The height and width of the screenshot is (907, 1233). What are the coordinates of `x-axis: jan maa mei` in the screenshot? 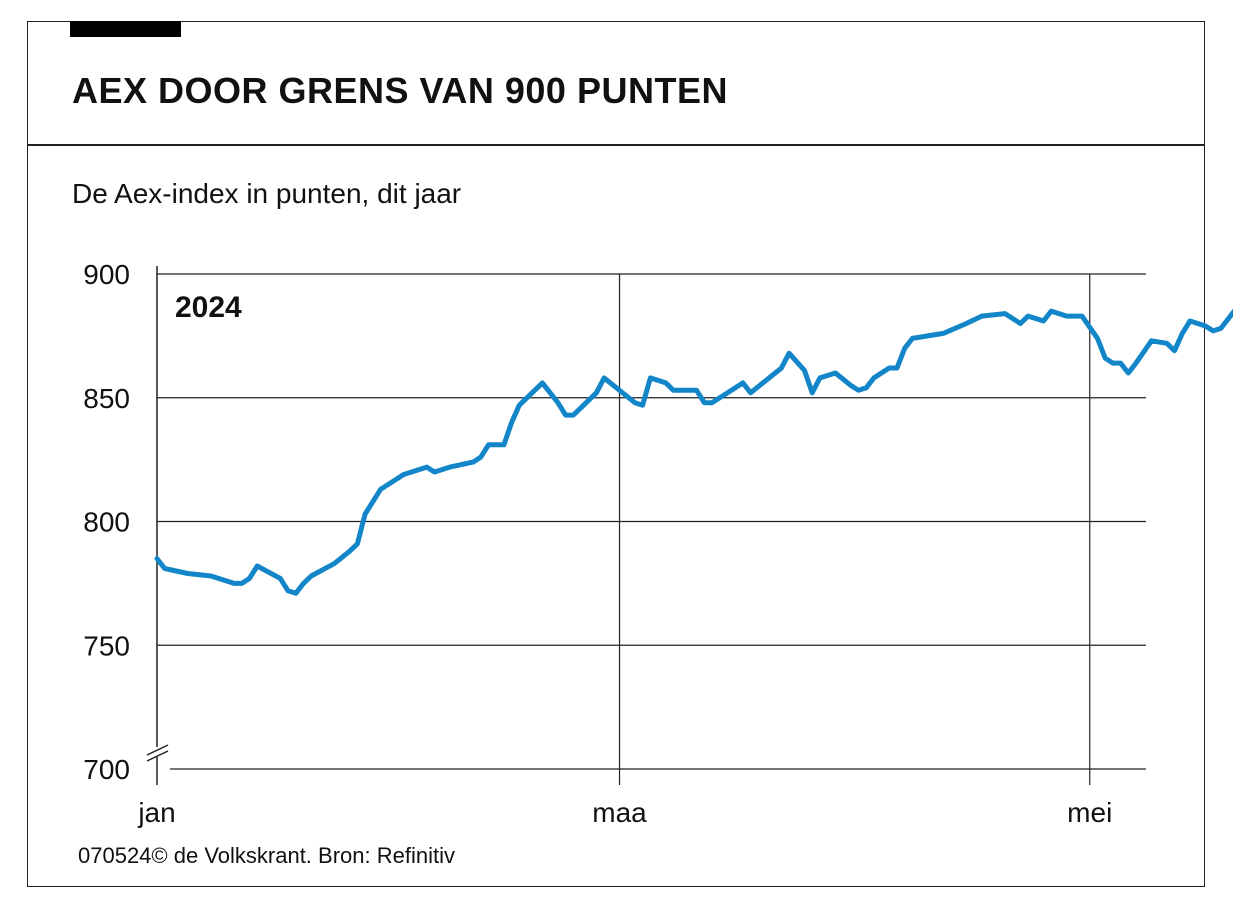 It's located at (624, 812).